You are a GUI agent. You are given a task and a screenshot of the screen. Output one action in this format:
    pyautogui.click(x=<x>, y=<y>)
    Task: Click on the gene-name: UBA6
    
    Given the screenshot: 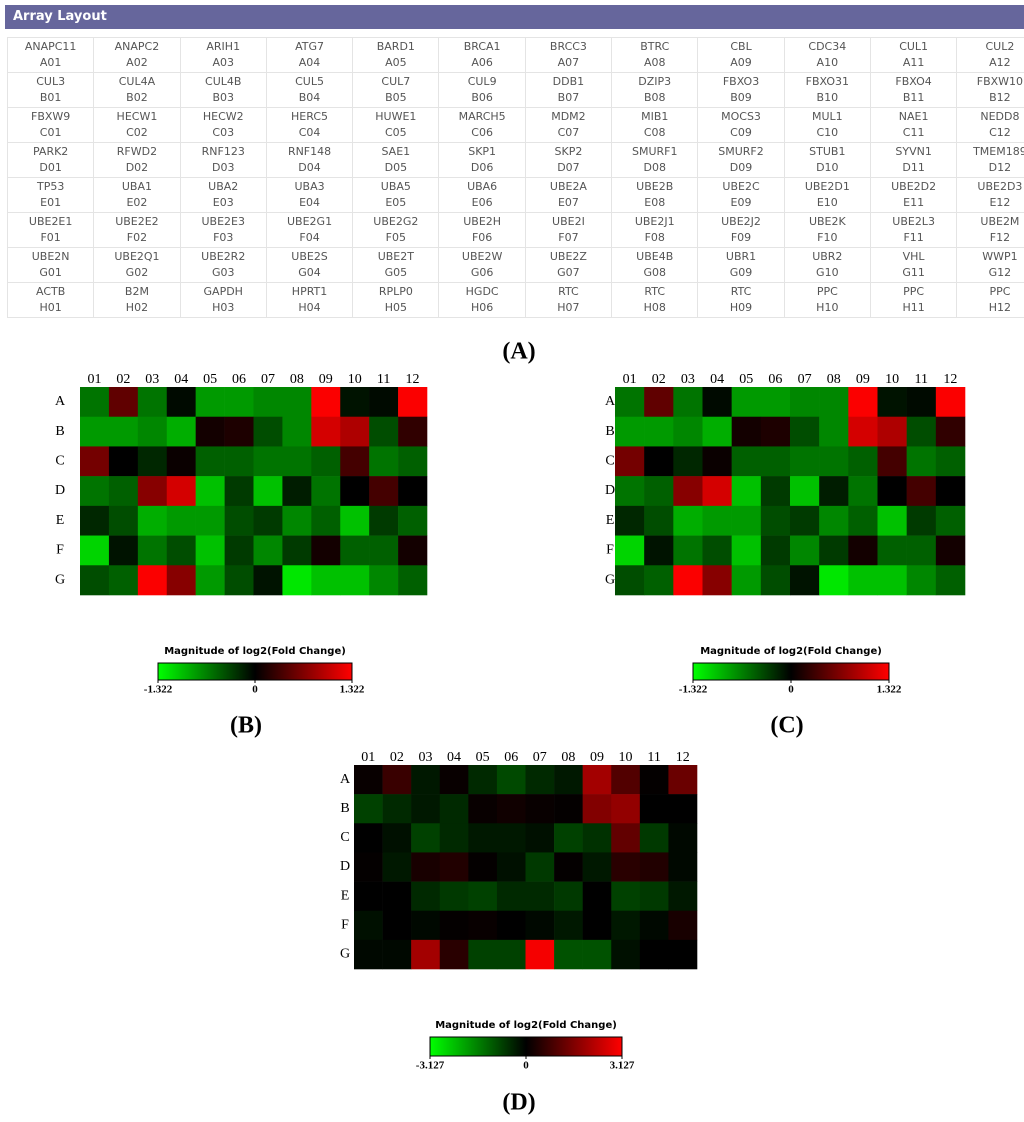 What is the action you would take?
    pyautogui.click(x=482, y=186)
    